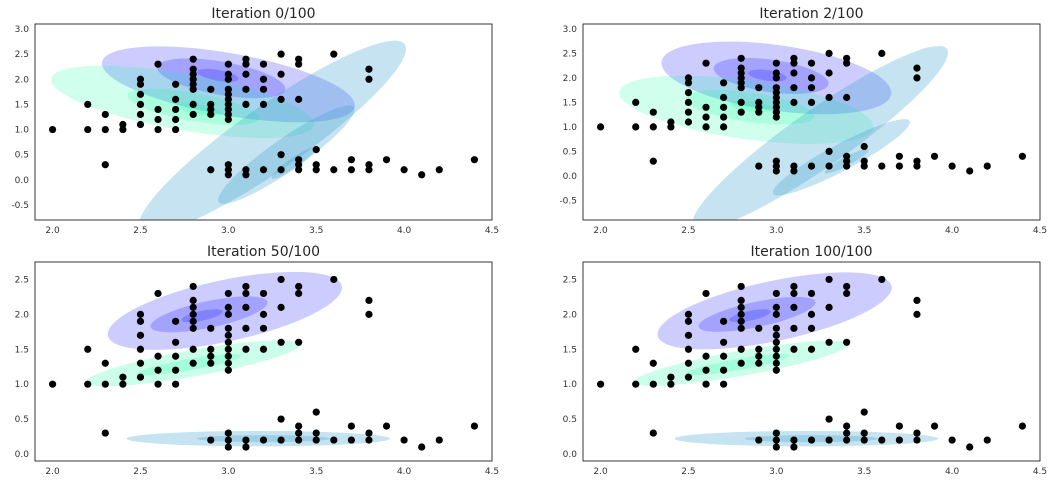 The width and height of the screenshot is (1049, 482). I want to click on x-tick-label: 2.5, so click(140, 472).